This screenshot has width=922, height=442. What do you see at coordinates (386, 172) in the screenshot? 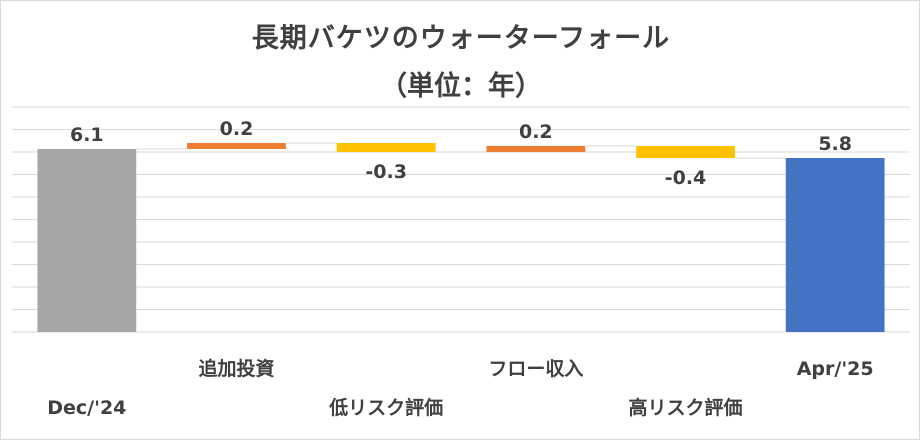
I see `value-label: -0.3` at bounding box center [386, 172].